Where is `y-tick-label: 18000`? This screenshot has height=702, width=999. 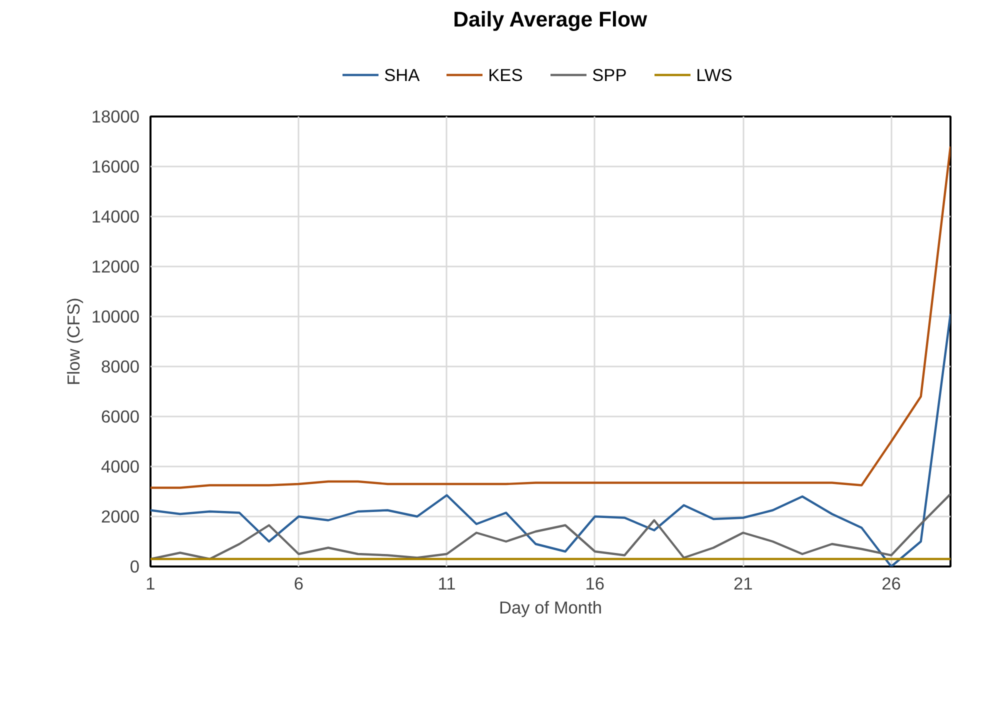 y-tick-label: 18000 is located at coordinates (115, 116).